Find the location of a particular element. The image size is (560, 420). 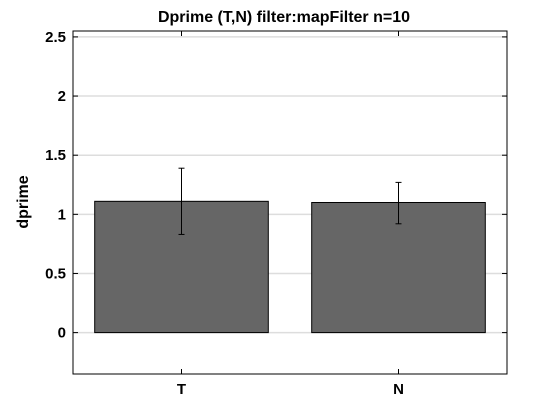

x-tick-label-N: N is located at coordinates (398, 389).